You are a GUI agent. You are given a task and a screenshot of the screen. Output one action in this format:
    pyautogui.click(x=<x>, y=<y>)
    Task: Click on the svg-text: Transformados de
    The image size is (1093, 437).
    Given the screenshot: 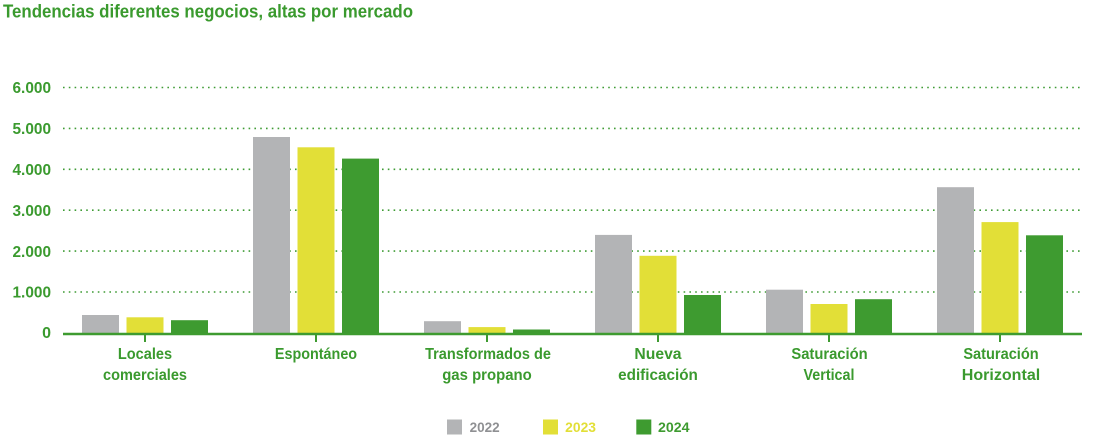 What is the action you would take?
    pyautogui.click(x=488, y=354)
    